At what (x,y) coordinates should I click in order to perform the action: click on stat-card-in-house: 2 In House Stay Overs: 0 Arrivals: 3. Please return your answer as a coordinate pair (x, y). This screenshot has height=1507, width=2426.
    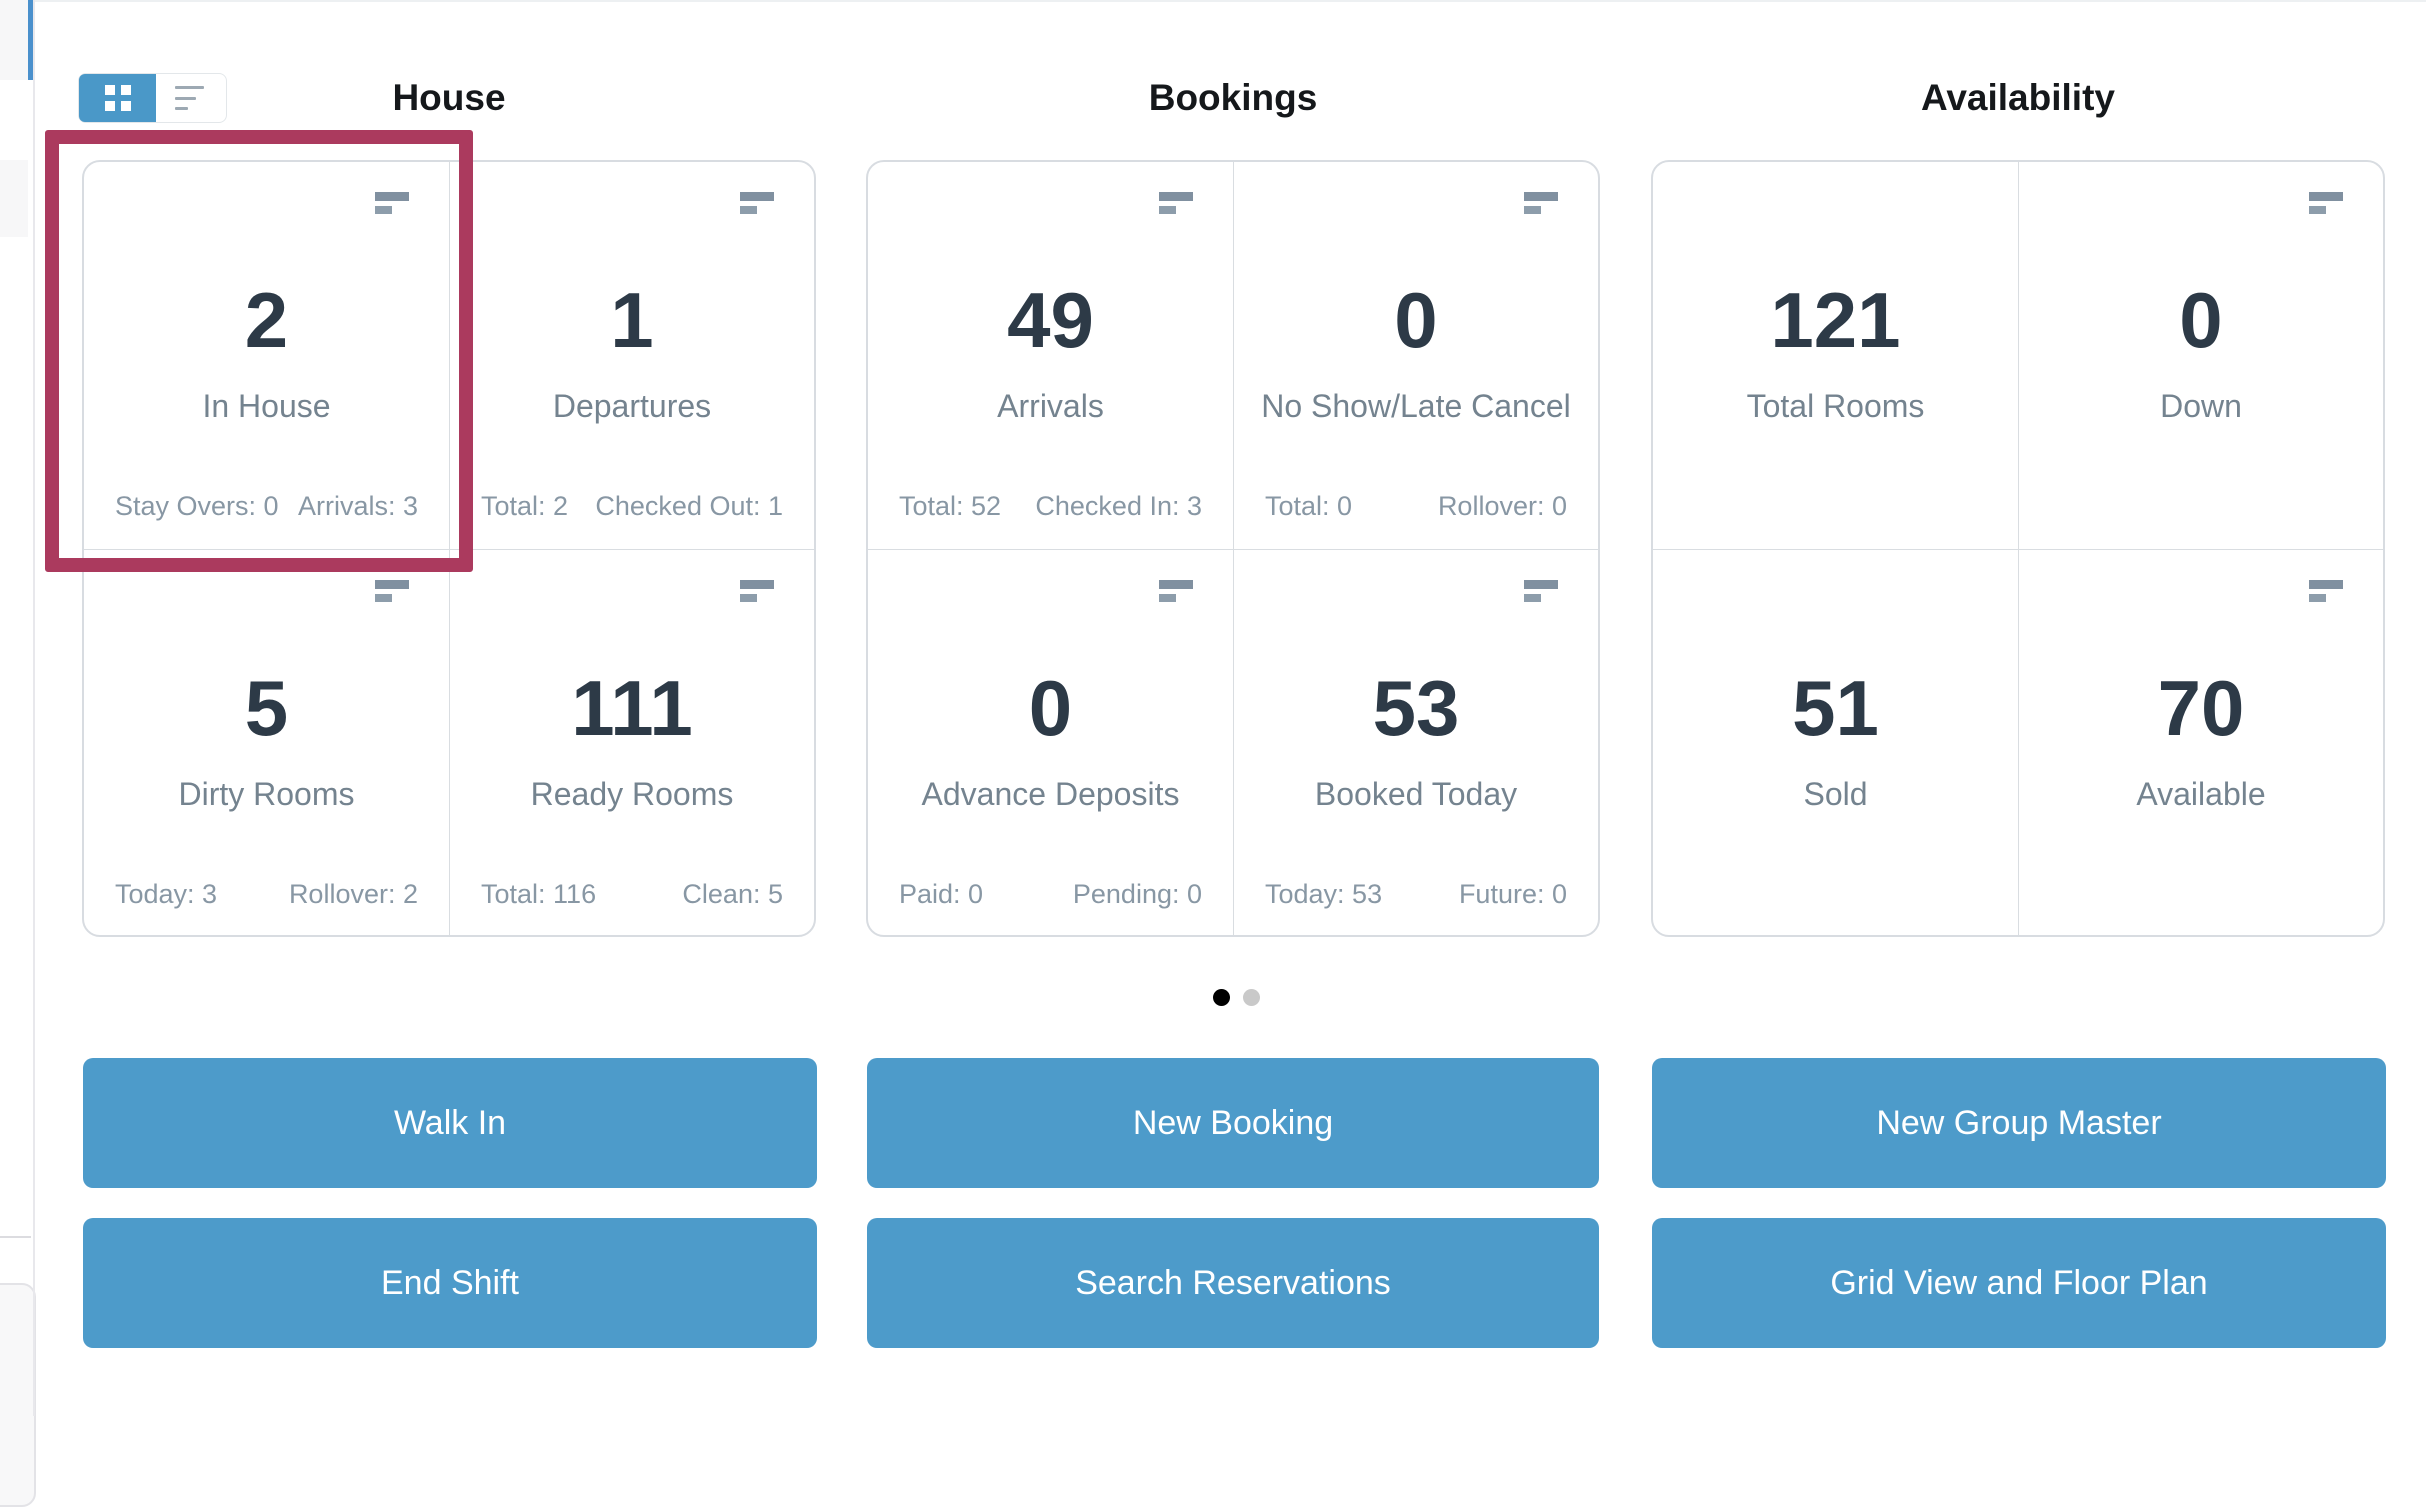
    Looking at the image, I should click on (266, 355).